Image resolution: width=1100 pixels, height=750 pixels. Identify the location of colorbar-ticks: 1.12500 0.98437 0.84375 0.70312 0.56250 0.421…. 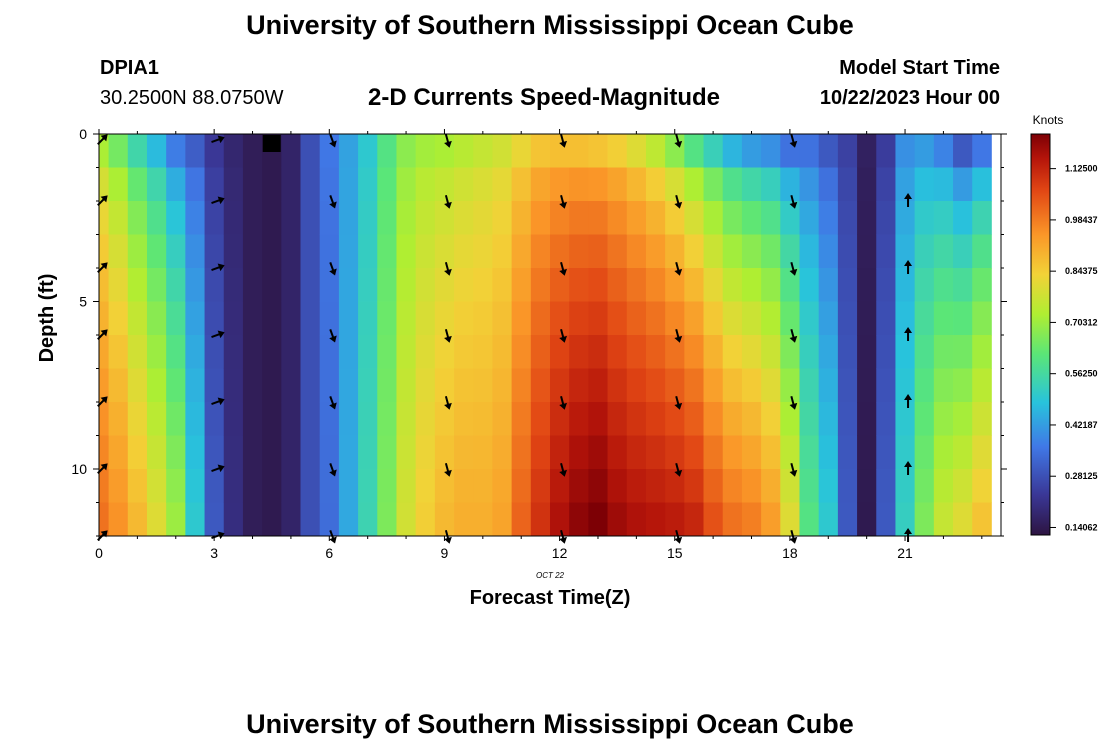
(1074, 348).